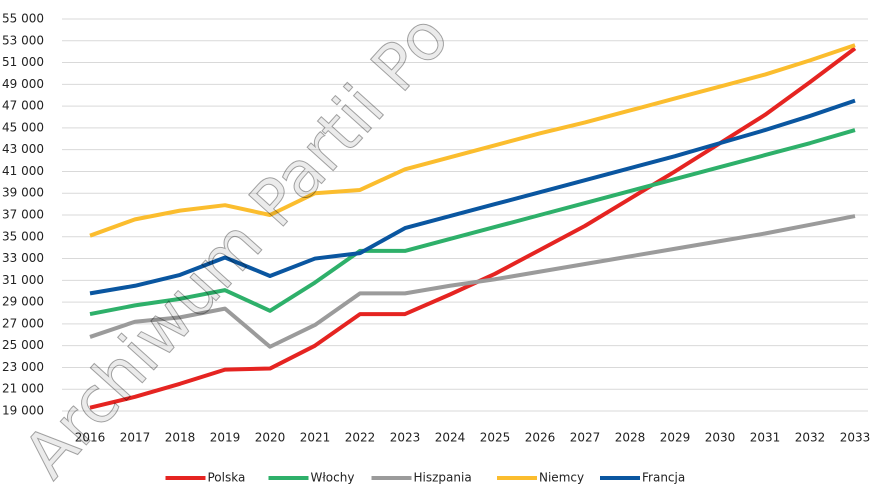 This screenshot has width=876, height=488. I want to click on x-tick-label: 2022, so click(360, 438).